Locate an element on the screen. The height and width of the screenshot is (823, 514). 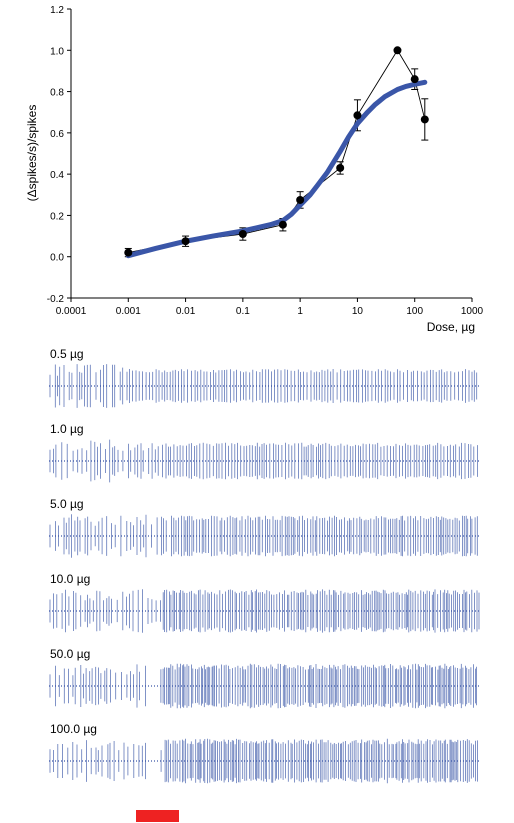
x-tick-label: 1 is located at coordinates (300, 311).